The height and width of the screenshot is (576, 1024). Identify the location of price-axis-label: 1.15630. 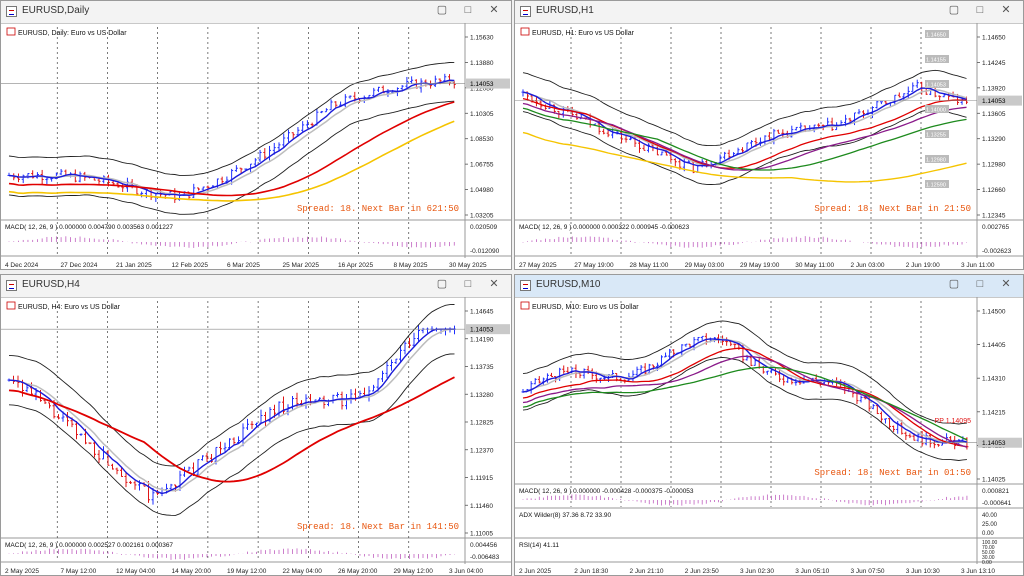
(482, 38).